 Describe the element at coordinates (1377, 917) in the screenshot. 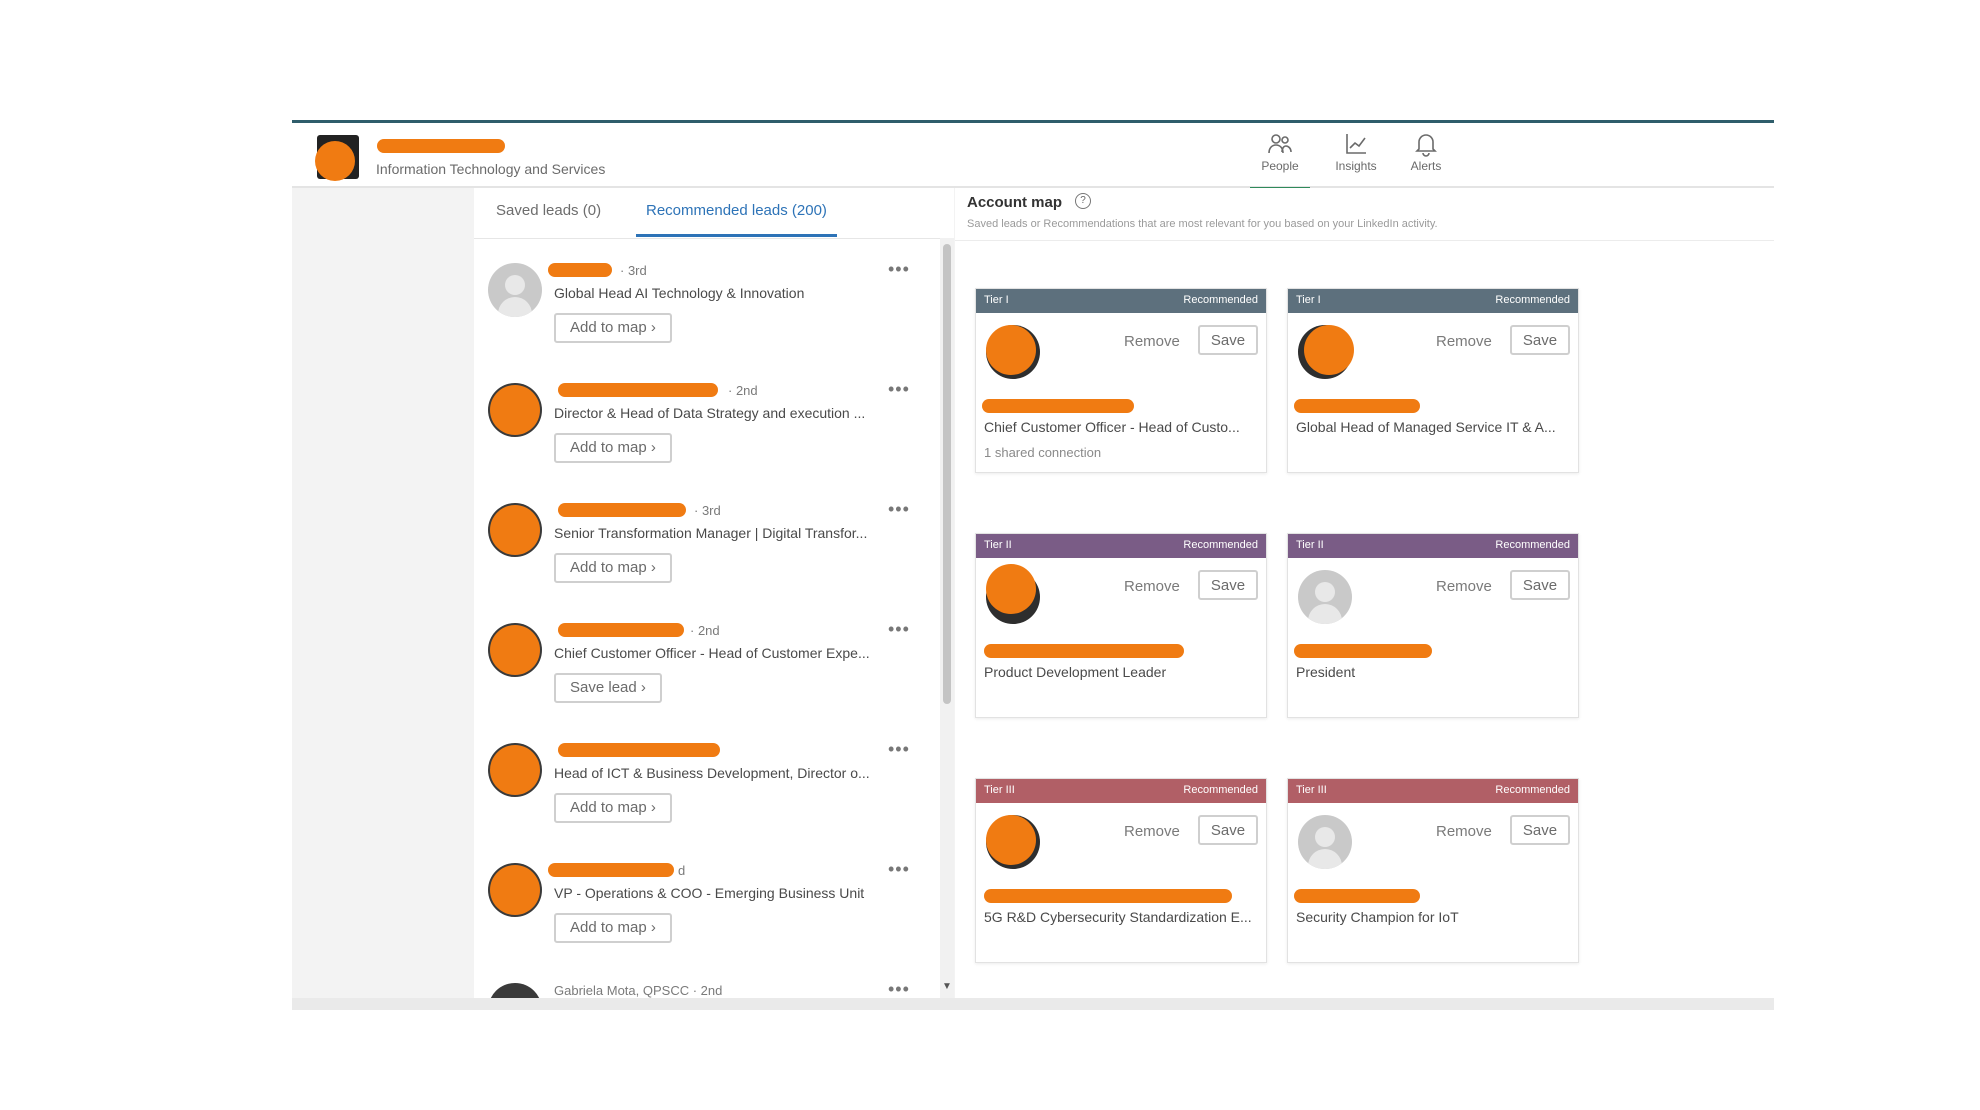

I see `card-title: Security Champion for IoT` at that location.